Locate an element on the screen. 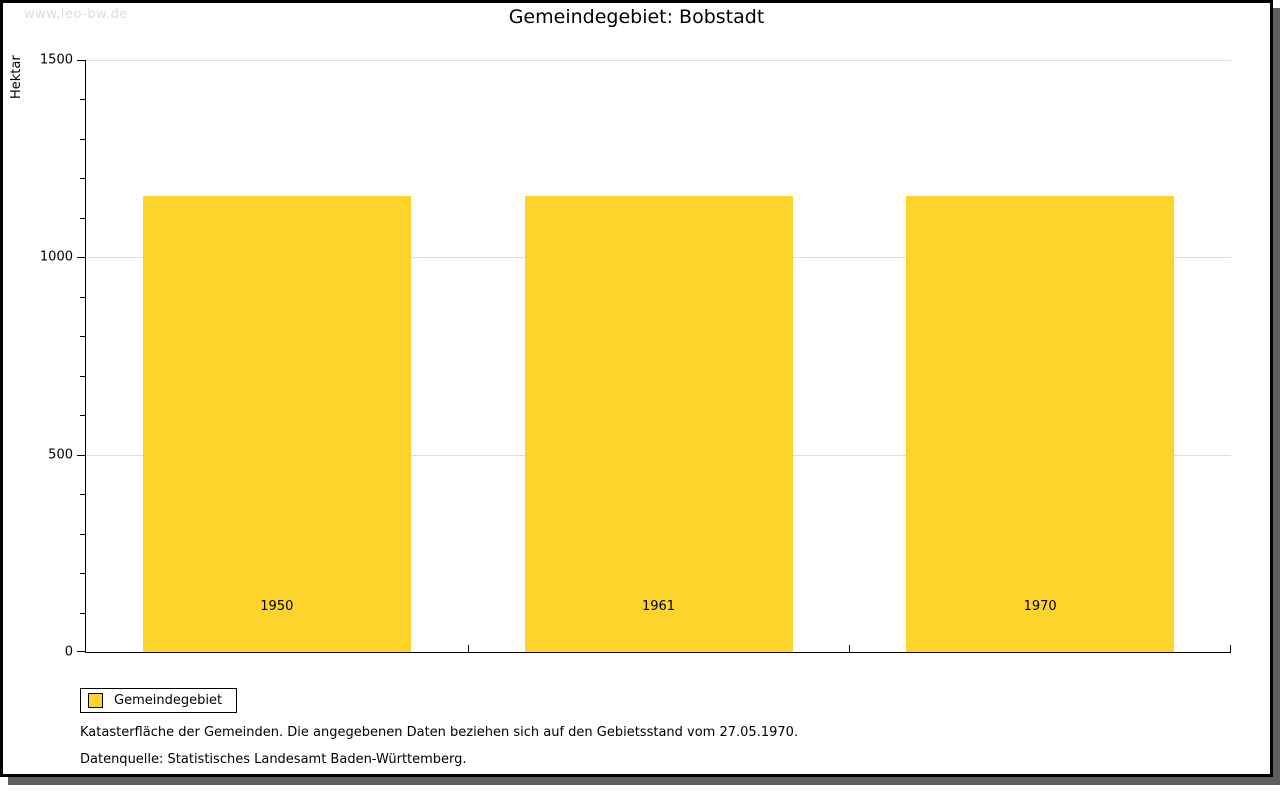  bar-1961 is located at coordinates (658, 424).